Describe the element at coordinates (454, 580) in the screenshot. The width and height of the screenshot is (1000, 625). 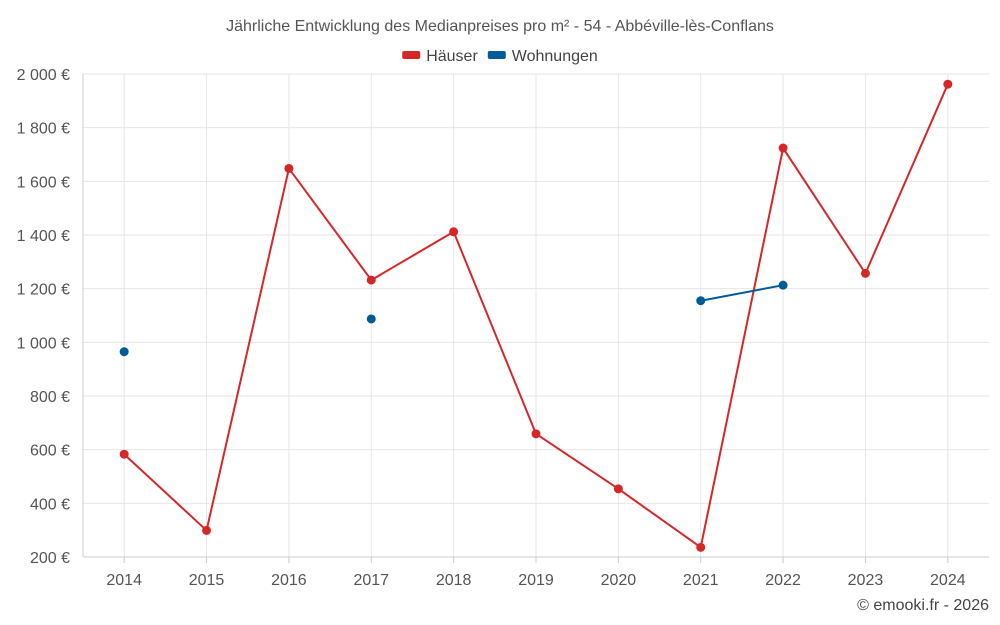
I see `x-tick-label: 2018` at that location.